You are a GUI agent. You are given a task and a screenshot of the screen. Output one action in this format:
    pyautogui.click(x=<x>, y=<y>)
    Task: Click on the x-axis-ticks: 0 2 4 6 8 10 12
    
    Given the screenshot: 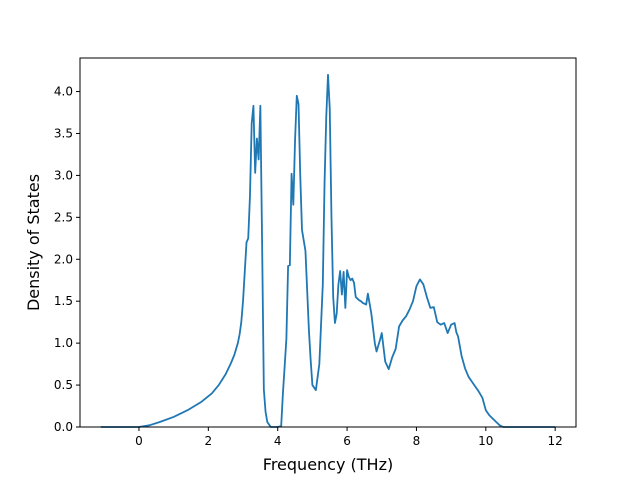 What is the action you would take?
    pyautogui.click(x=349, y=437)
    